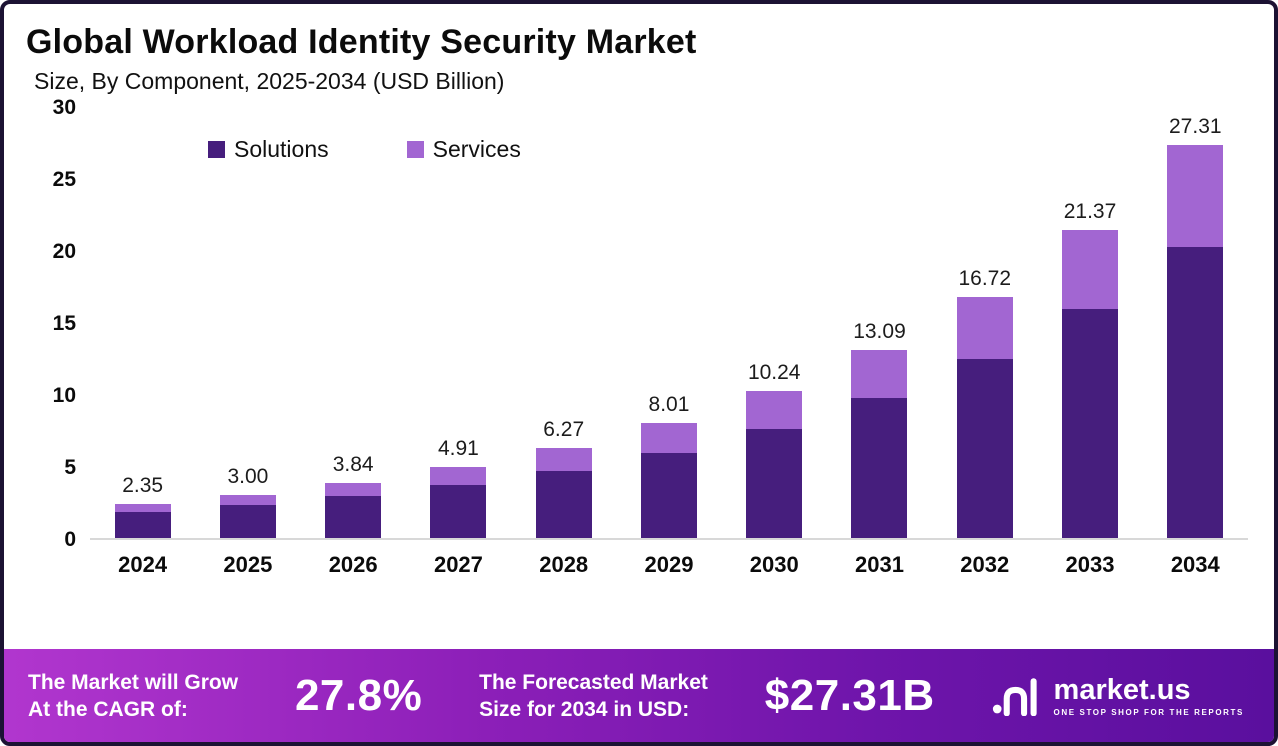 This screenshot has height=746, width=1278. I want to click on y-tick-label: 20, so click(64, 251).